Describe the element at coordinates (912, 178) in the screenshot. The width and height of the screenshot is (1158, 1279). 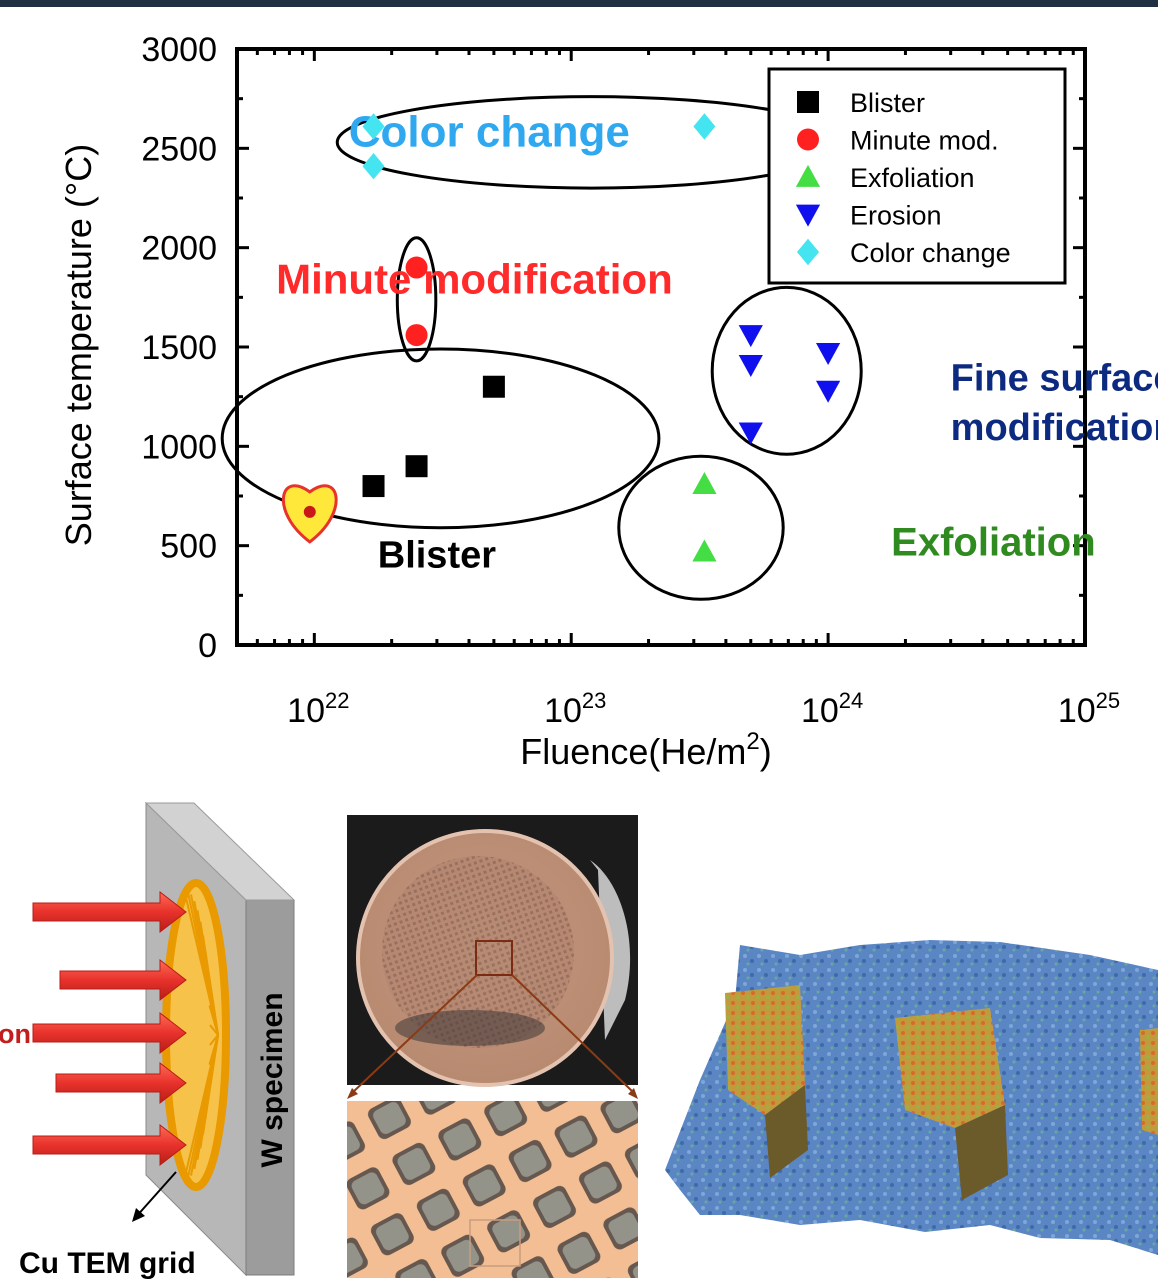
I see `legend-entry: Exfoliation` at that location.